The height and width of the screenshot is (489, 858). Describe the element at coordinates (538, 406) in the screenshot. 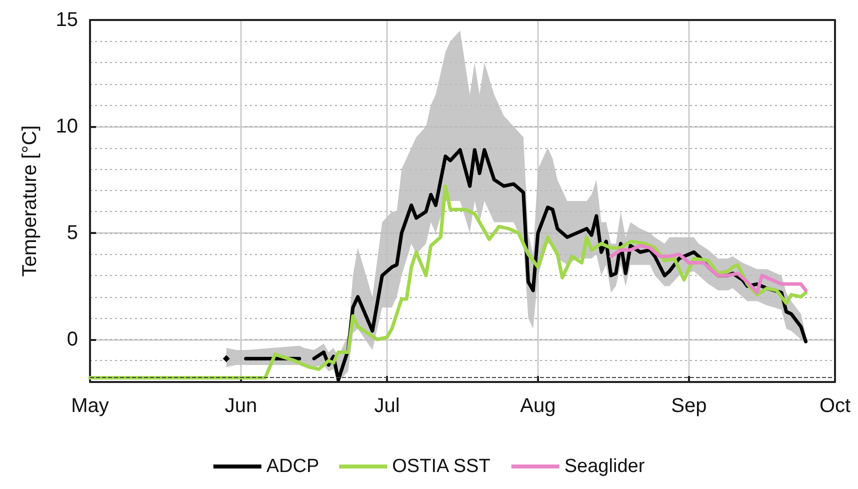

I see `x-tick-label: Aug` at that location.